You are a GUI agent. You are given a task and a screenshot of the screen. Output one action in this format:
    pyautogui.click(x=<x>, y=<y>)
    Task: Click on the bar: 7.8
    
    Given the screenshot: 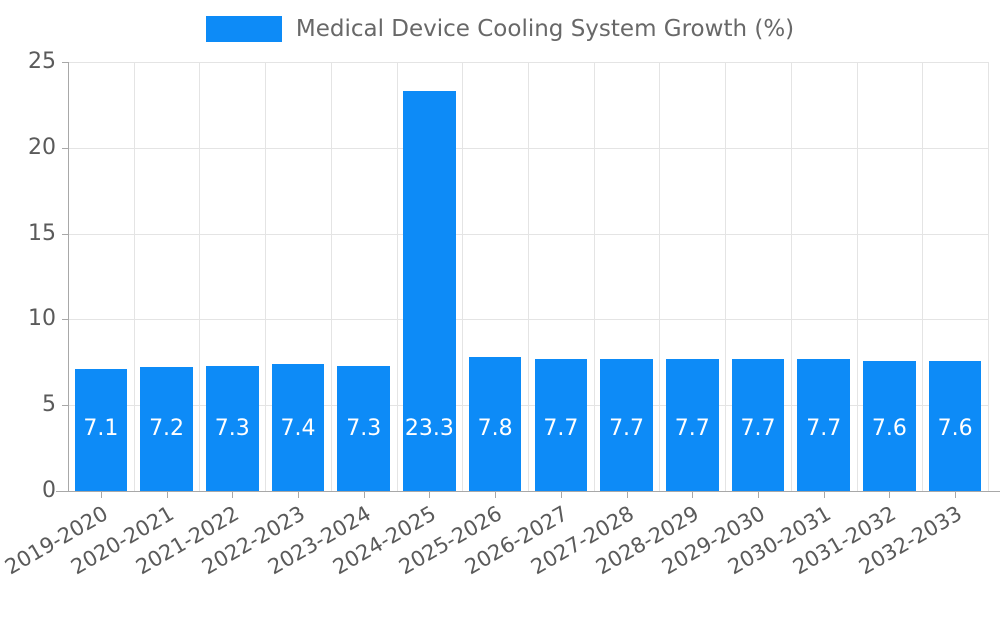 What is the action you would take?
    pyautogui.click(x=495, y=424)
    